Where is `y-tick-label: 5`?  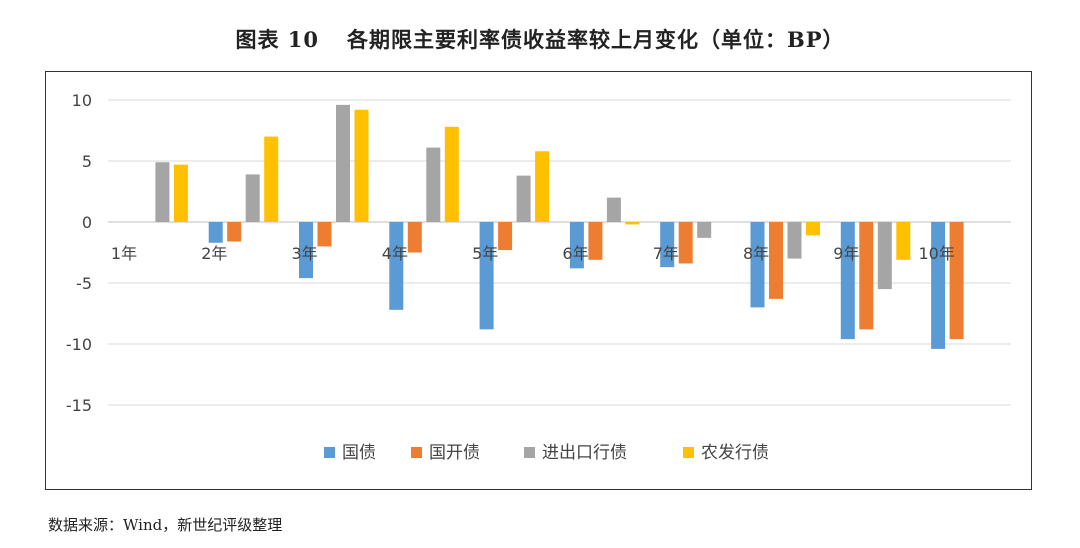 y-tick-label: 5 is located at coordinates (87, 161).